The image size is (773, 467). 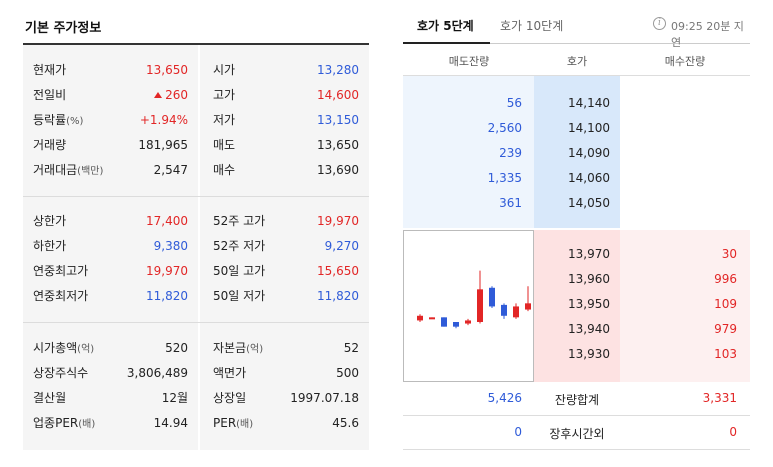 What do you see at coordinates (445, 26) in the screenshot?
I see `tab-orderbook-5: 호가 5단계` at bounding box center [445, 26].